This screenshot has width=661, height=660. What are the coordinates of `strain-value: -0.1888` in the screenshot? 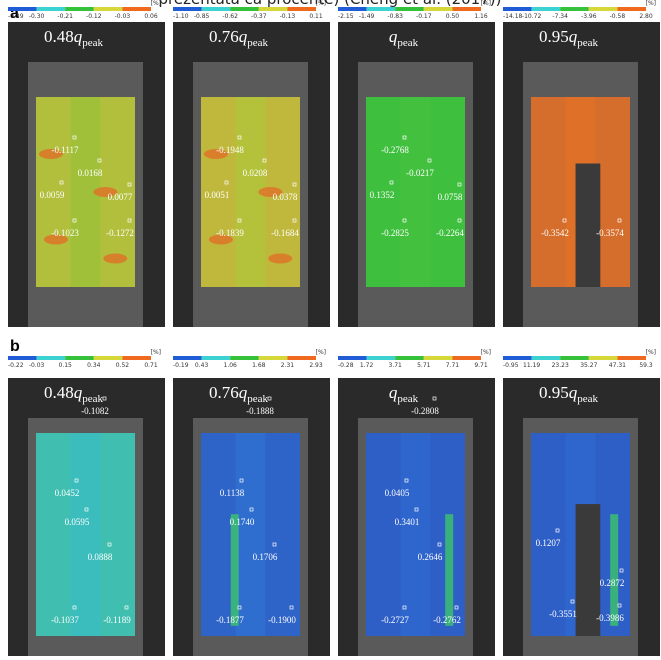 It's located at (260, 411).